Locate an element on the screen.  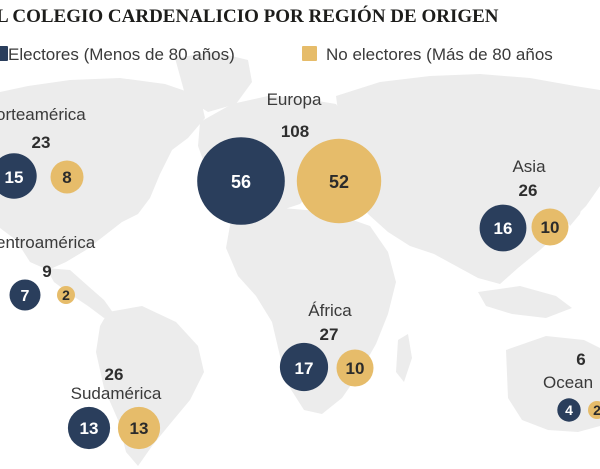
value-electores-sudamerica: 13 is located at coordinates (89, 428).